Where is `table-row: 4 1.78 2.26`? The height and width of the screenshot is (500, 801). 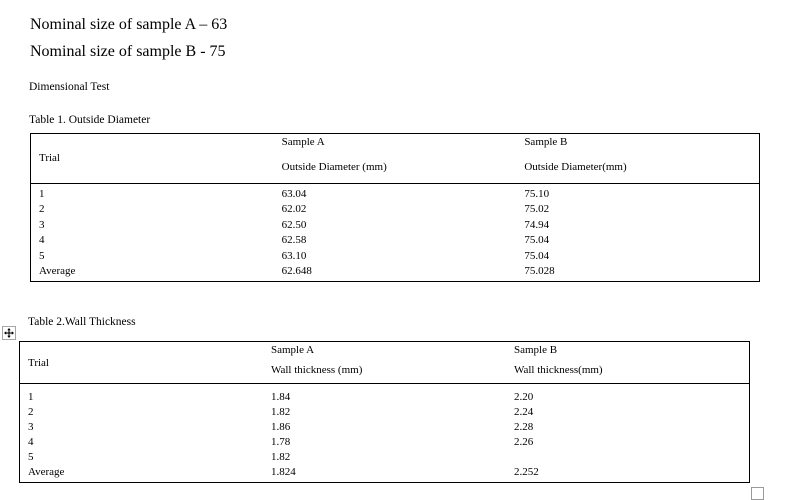
table-row: 4 1.78 2.26 is located at coordinates (384, 442).